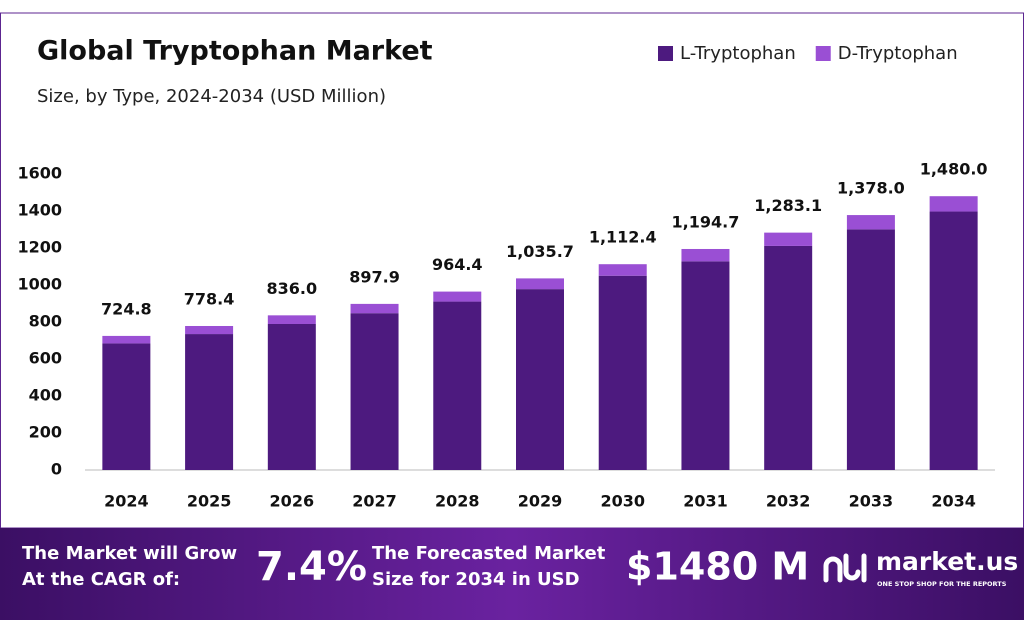 This screenshot has height=620, width=1024. I want to click on x-tick-label: 2029, so click(540, 501).